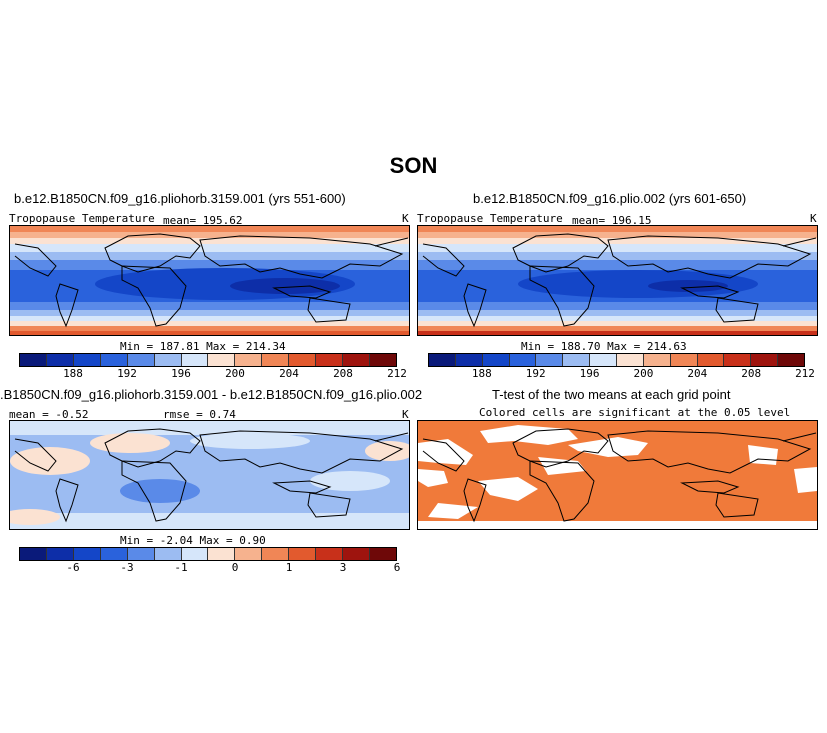  Describe the element at coordinates (209, 568) in the screenshot. I see `panel3-colorbar-ticks: -6 -3 -1 0 1 3 6` at that location.